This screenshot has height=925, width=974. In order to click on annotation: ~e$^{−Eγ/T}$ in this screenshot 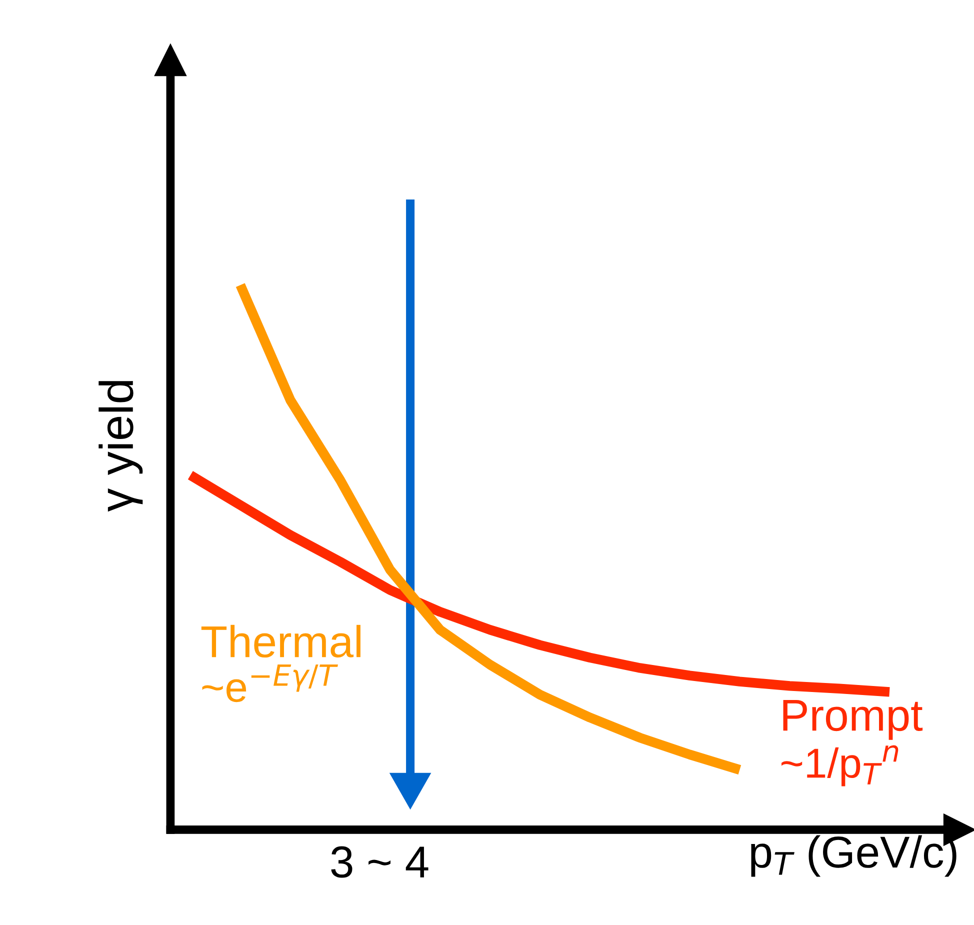, I will do `click(270, 683)`.